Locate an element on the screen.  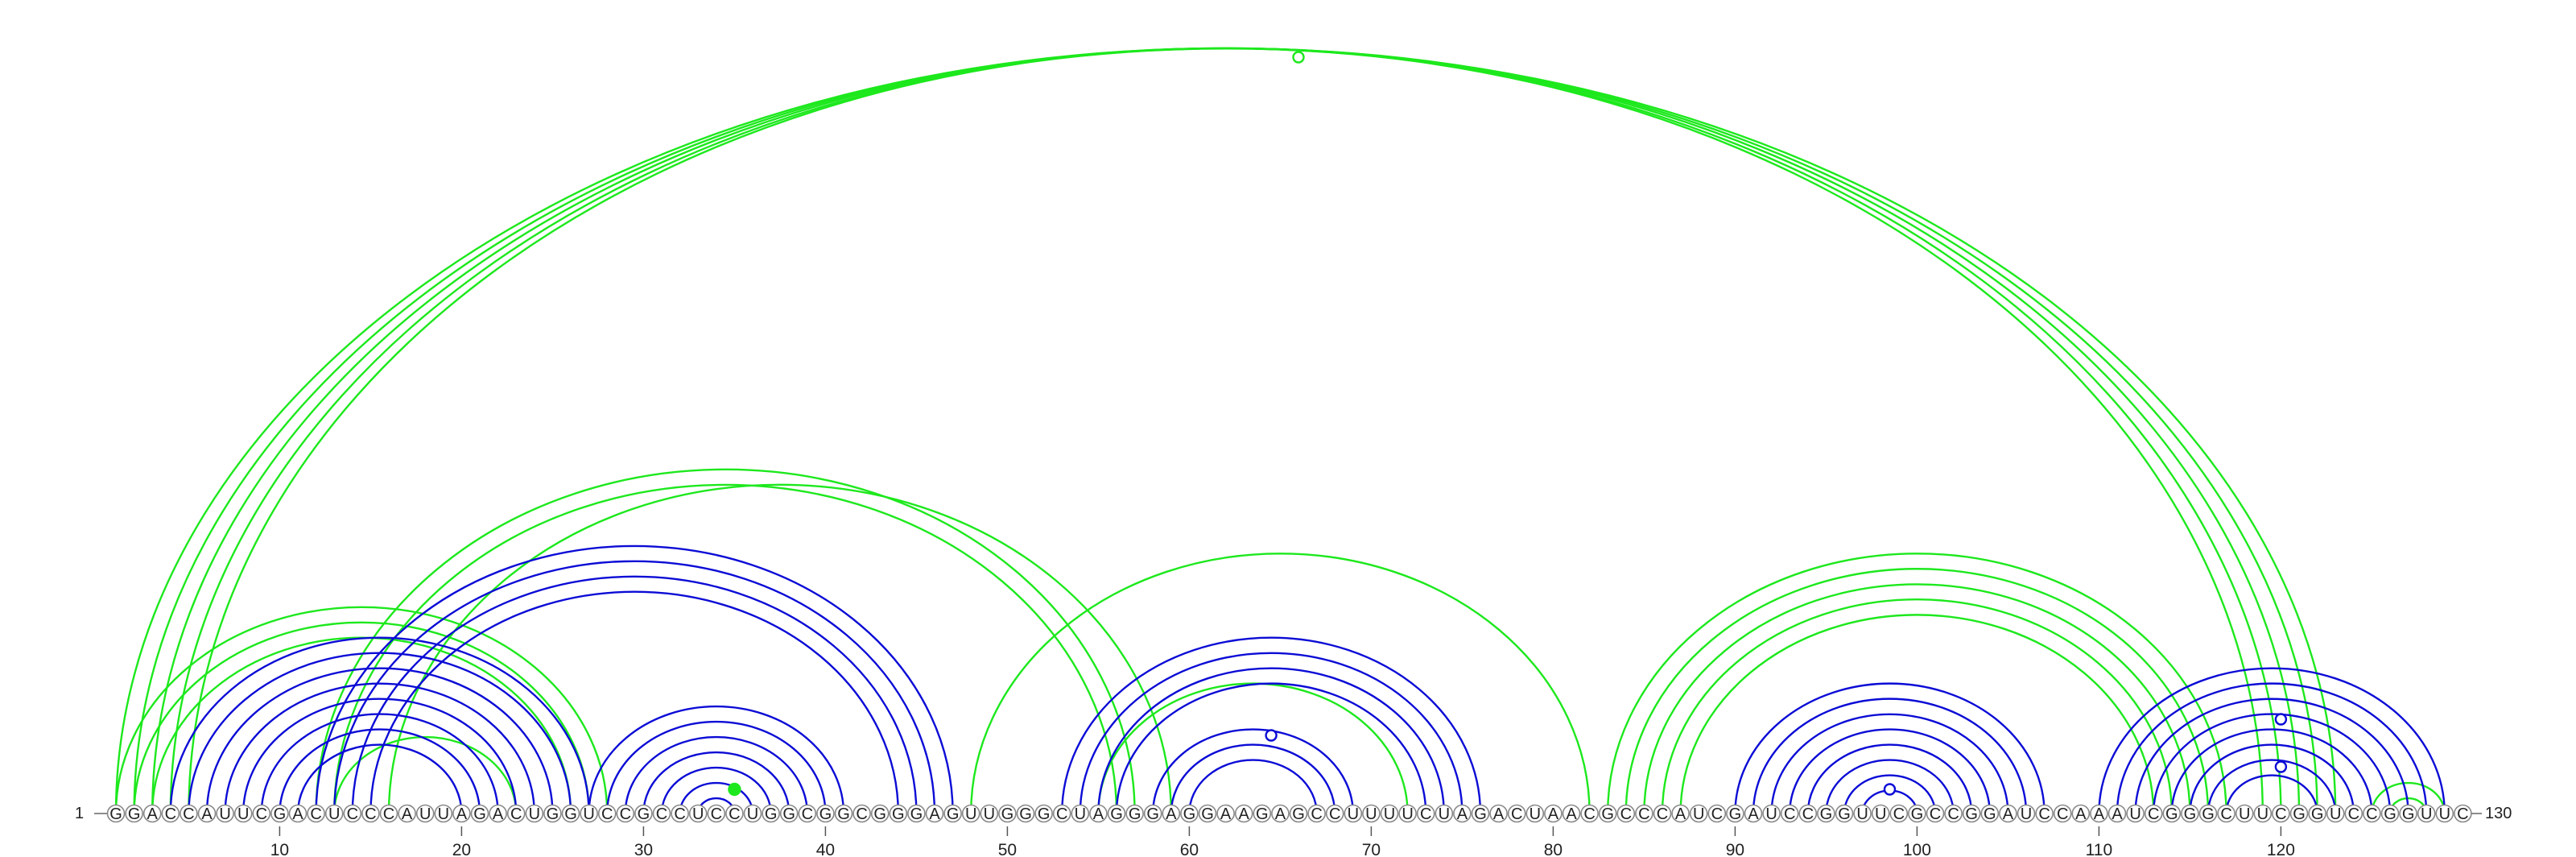
tick-label: 40 is located at coordinates (825, 849).